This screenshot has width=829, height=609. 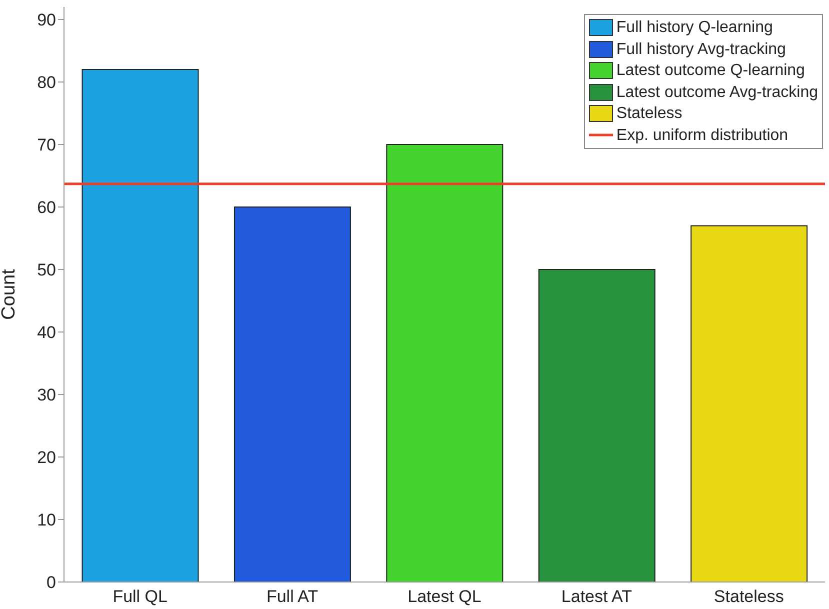 What do you see at coordinates (292, 596) in the screenshot?
I see `x-tick-label: Full AT` at bounding box center [292, 596].